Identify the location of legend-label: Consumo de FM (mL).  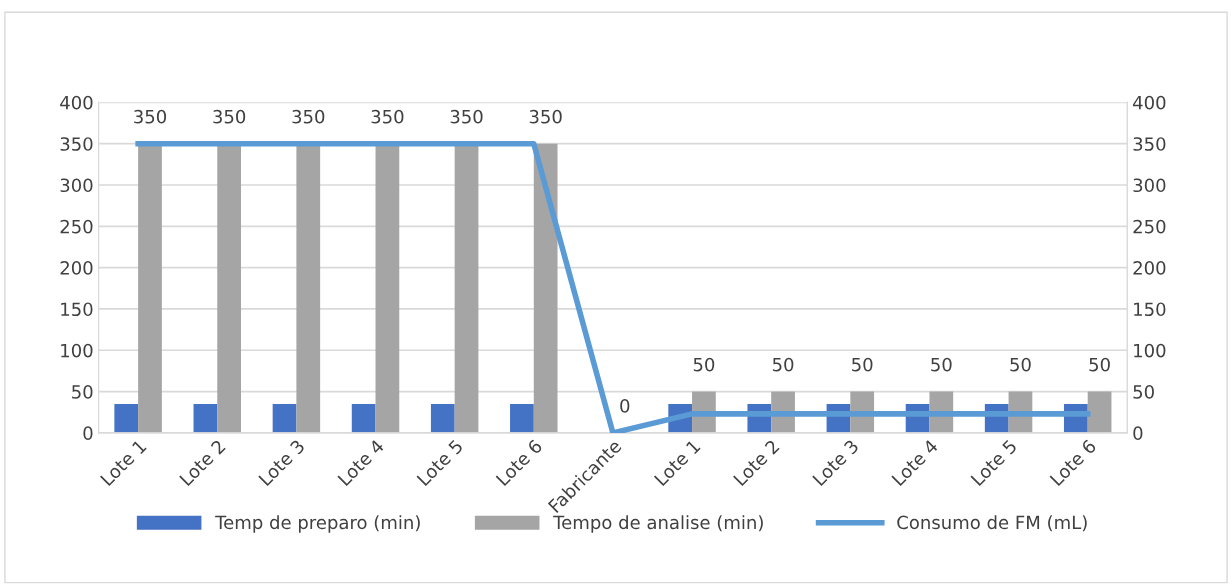
(992, 523).